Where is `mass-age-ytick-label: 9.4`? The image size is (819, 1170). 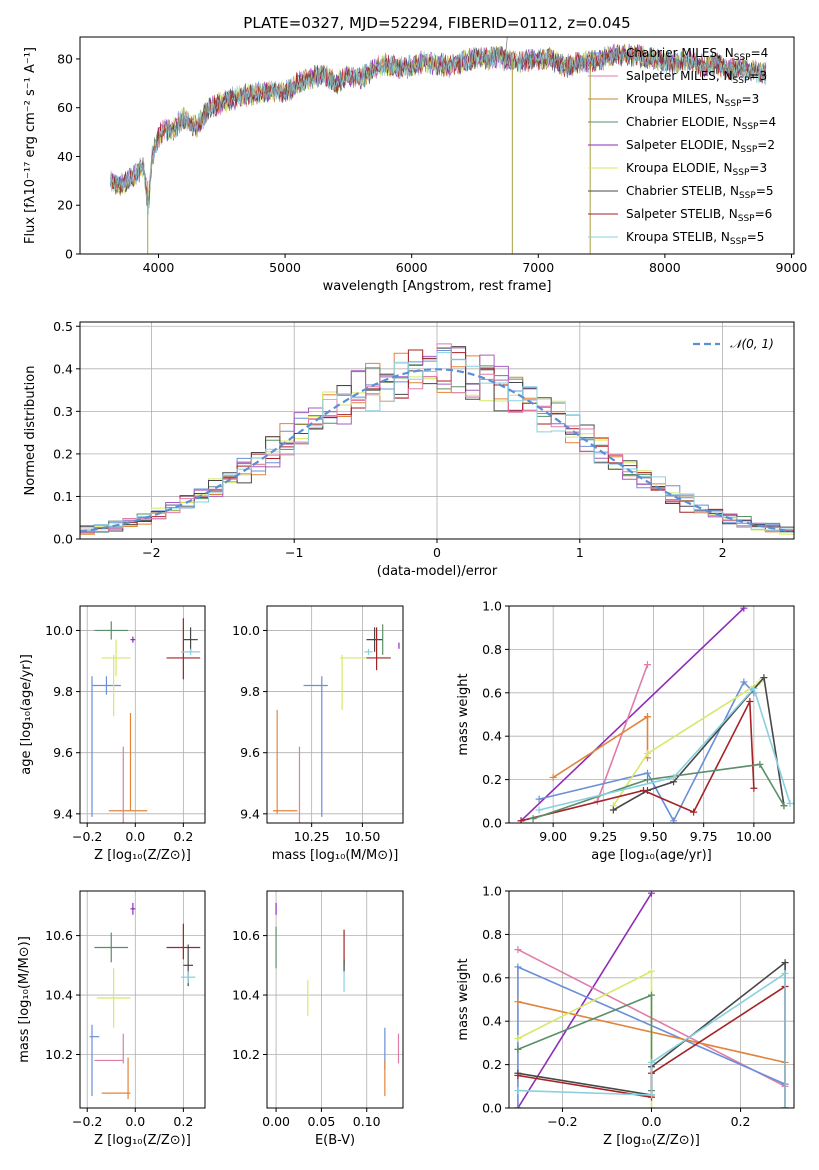
mass-age-ytick-label: 9.4 is located at coordinates (250, 813).